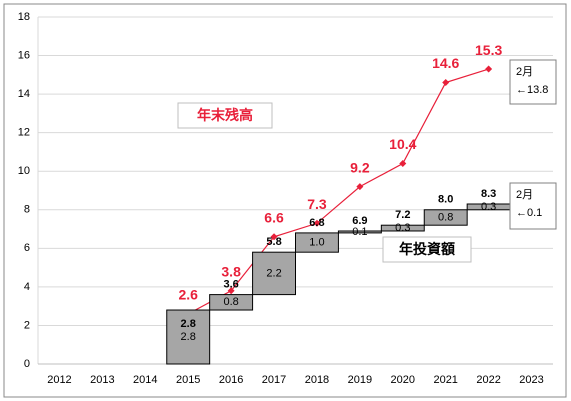 The image size is (571, 401). I want to click on y-tick-label: 12, so click(24, 133).